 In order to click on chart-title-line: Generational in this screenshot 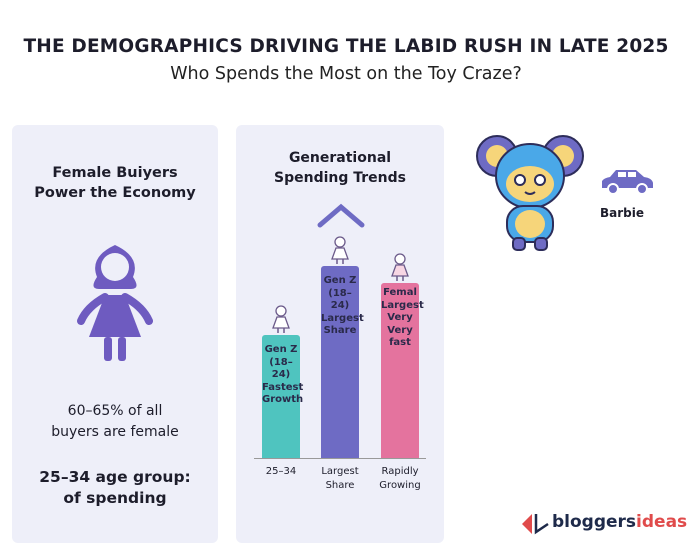, I will do `click(340, 158)`.